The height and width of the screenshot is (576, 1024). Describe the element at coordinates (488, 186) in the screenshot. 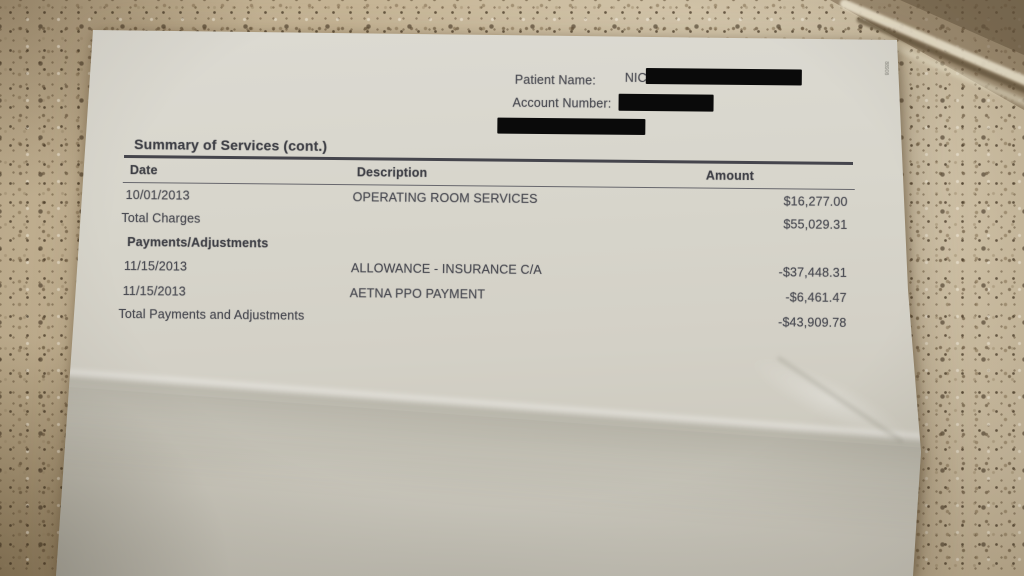

I see `header-rule-thin` at that location.